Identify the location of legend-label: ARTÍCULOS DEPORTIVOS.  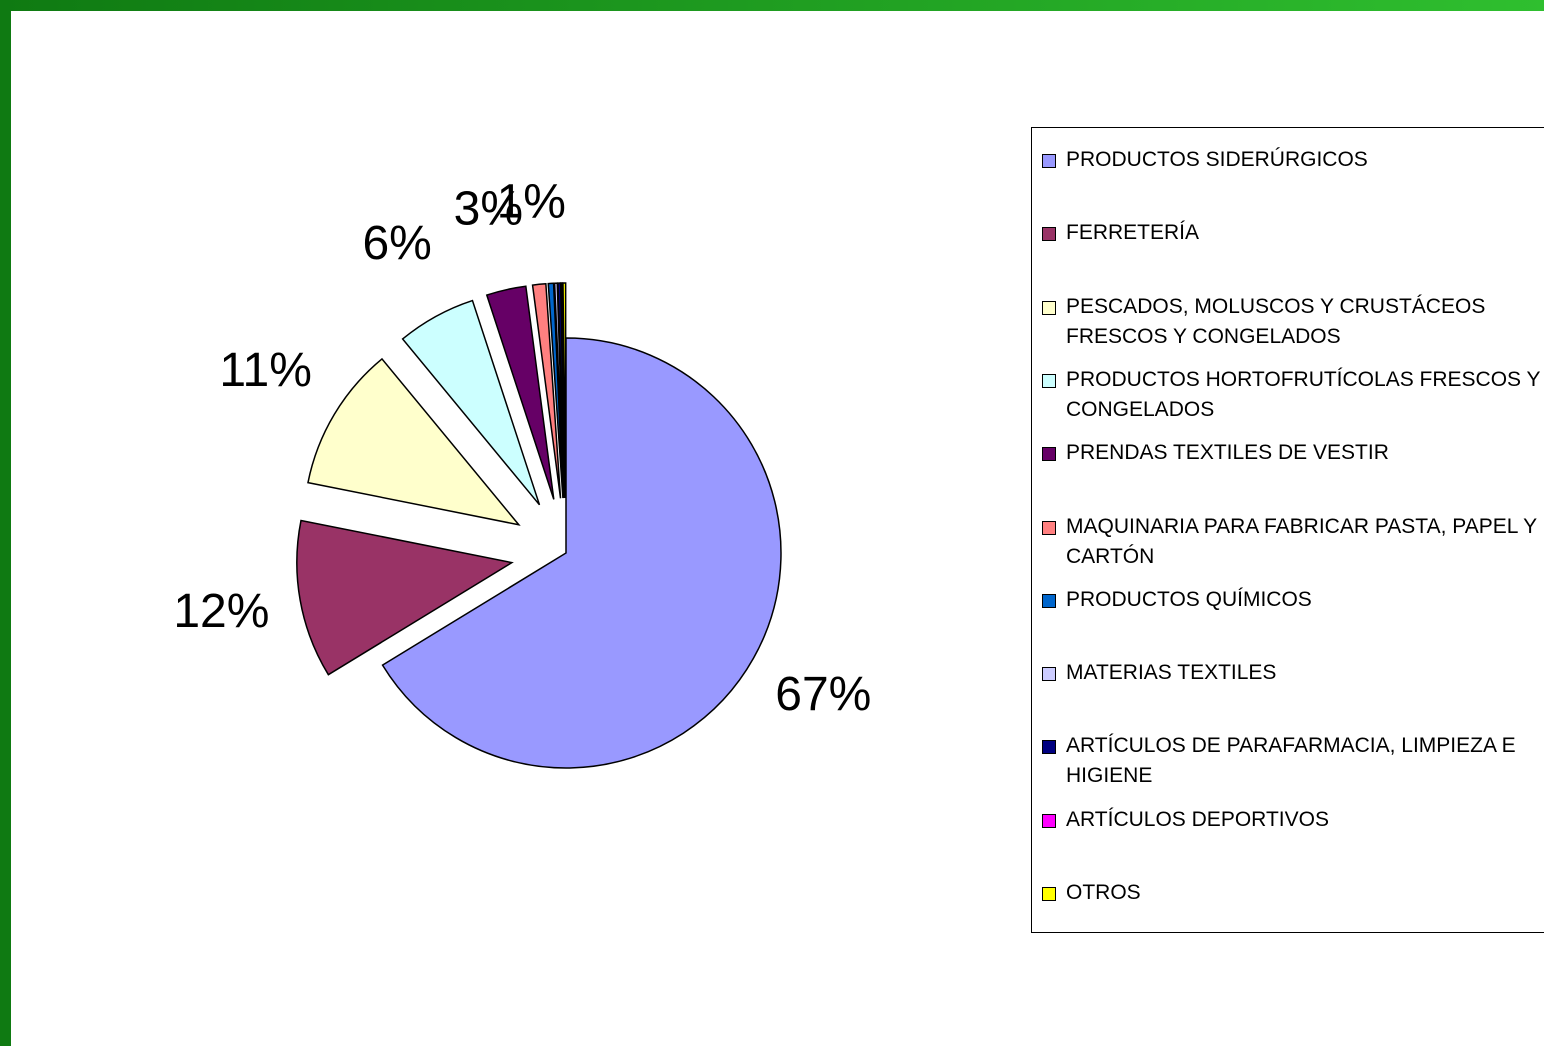
(1197, 819).